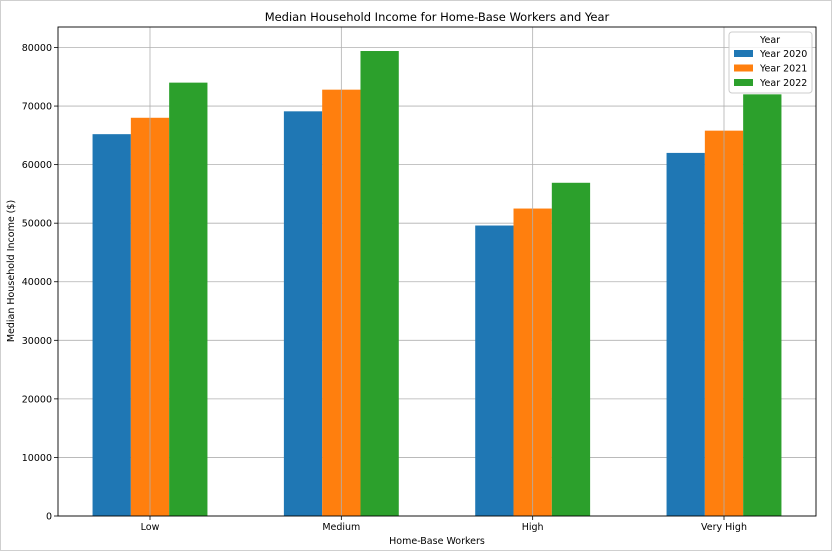 The height and width of the screenshot is (551, 832). Describe the element at coordinates (783, 54) in the screenshot. I see `legend-label: Year 2020` at that location.